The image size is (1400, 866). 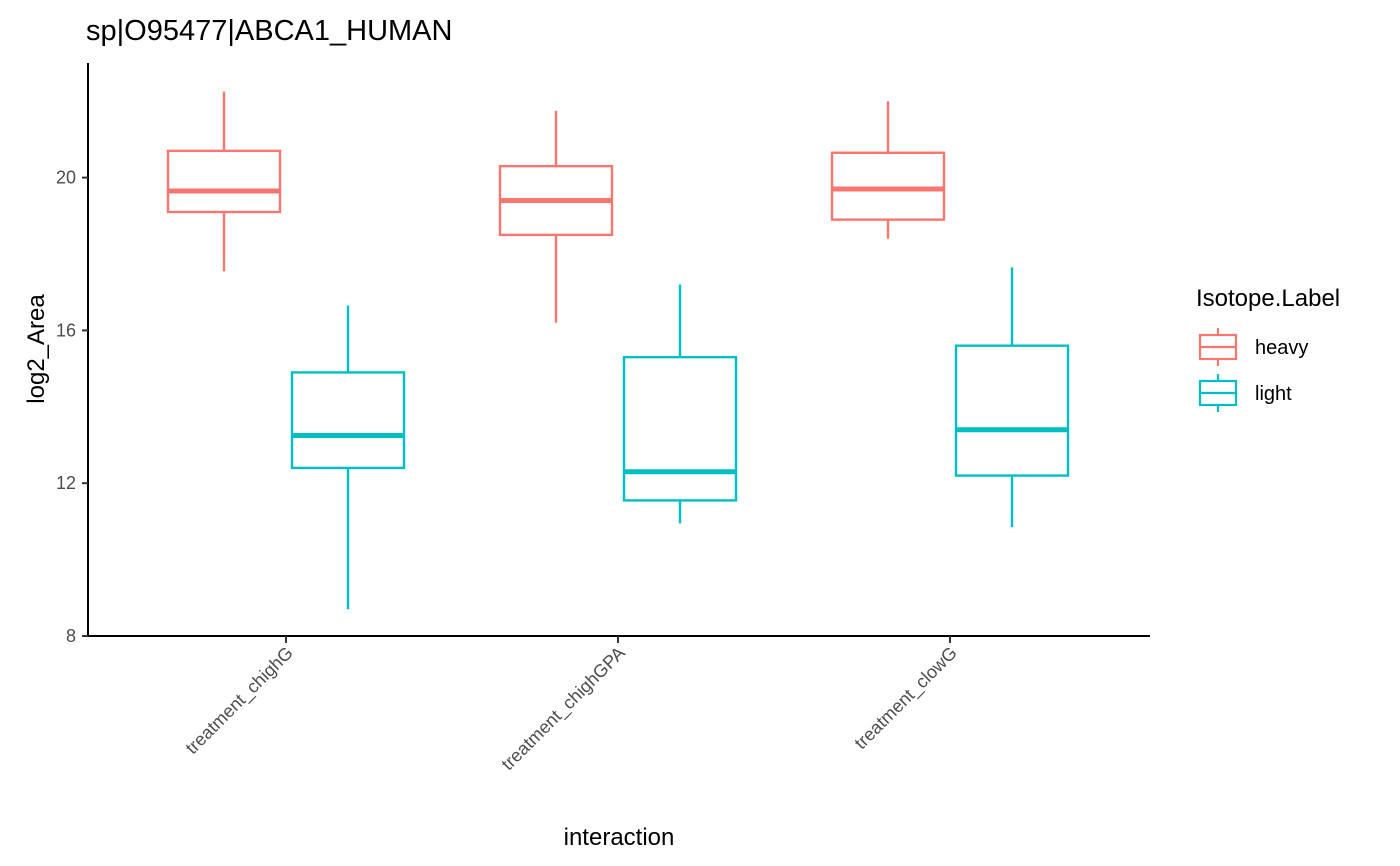 What do you see at coordinates (71, 636) in the screenshot?
I see `y-tick-label: 8` at bounding box center [71, 636].